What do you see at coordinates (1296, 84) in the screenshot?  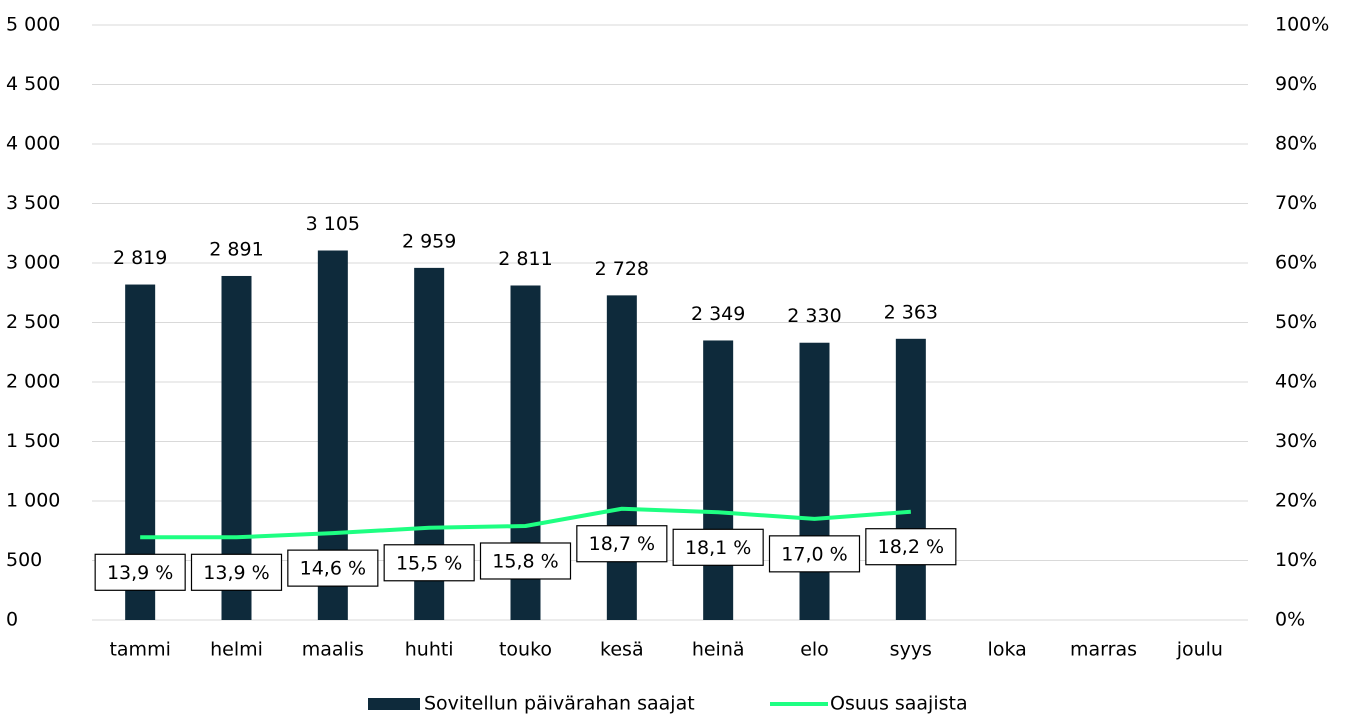 I see `y2-tick-label: 90%` at bounding box center [1296, 84].